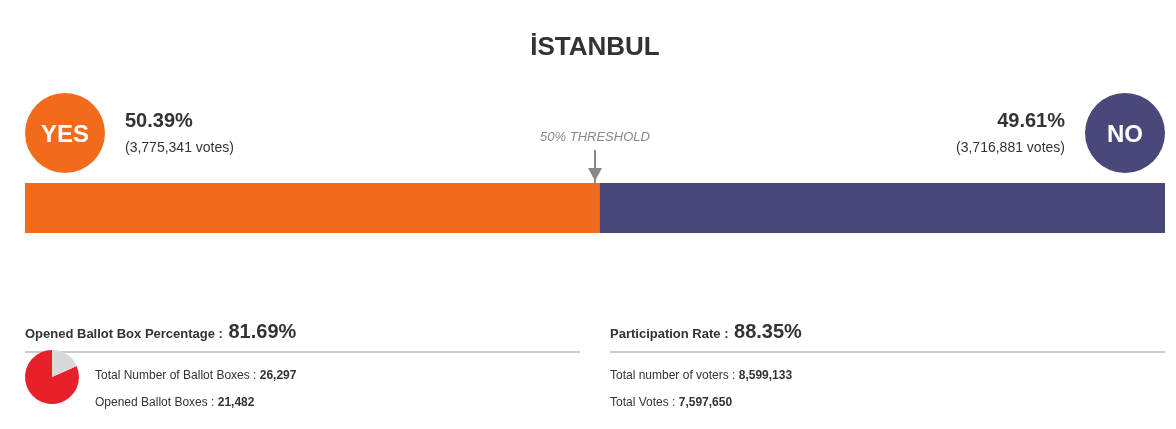 Image resolution: width=1176 pixels, height=429 pixels. Describe the element at coordinates (175, 402) in the screenshot. I see `text: Opened Ballot Boxes : 21,482` at that location.